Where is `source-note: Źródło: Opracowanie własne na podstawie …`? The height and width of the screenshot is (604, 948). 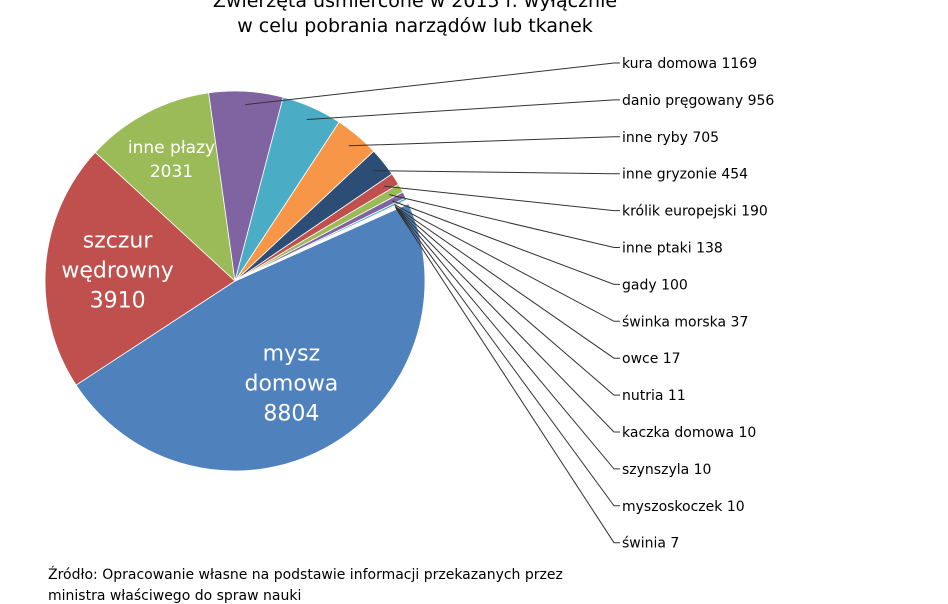 source-note: Źródło: Opracowanie własne na podstawie … is located at coordinates (305, 575).